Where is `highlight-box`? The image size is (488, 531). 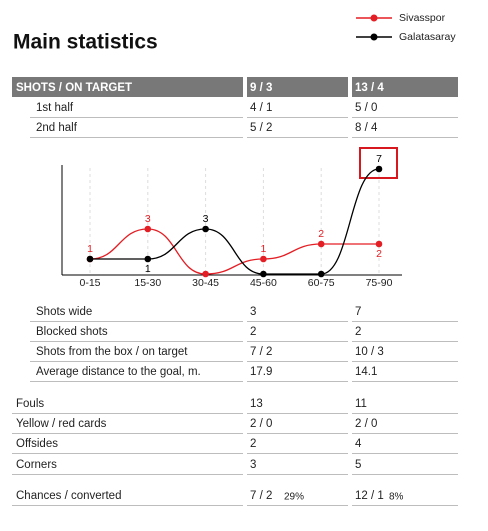 highlight-box is located at coordinates (378, 163).